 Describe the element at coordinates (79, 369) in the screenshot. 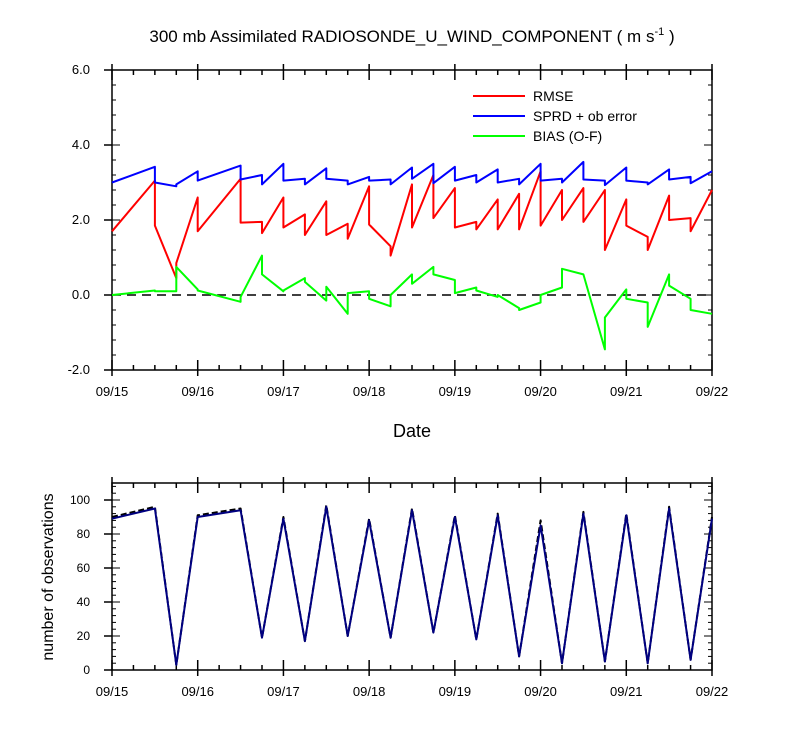

I see `top-y-tick-label: -2.0` at that location.